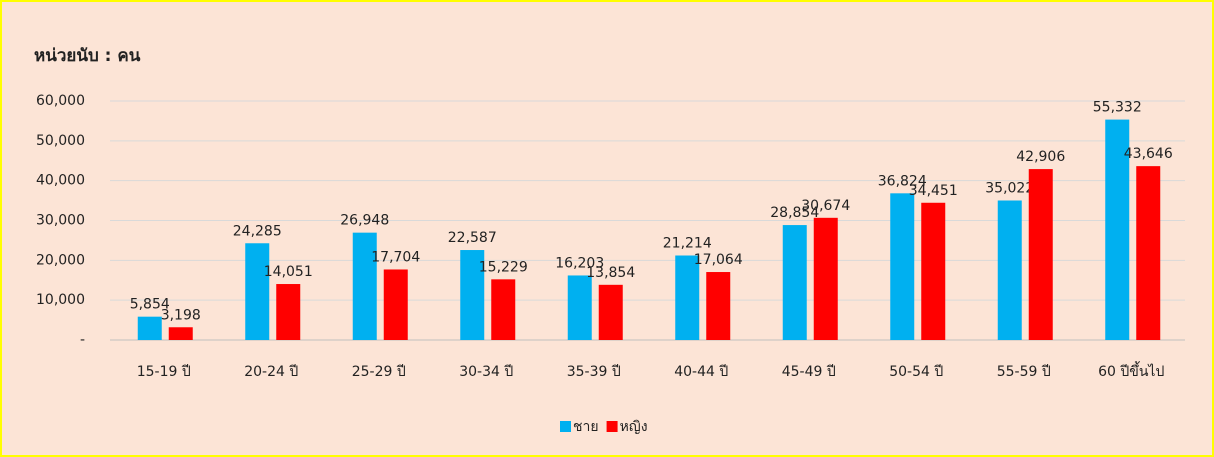  What do you see at coordinates (181, 315) in the screenshot?
I see `data-label: 3,198` at bounding box center [181, 315].